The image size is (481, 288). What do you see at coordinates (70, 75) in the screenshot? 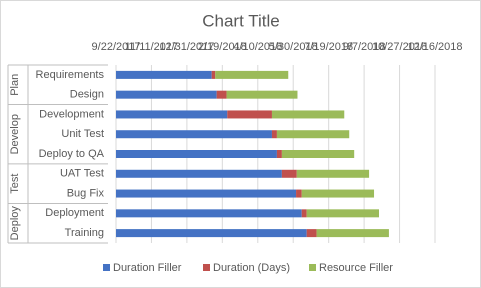
I see `y-tick-label: Requirements` at bounding box center [70, 75].